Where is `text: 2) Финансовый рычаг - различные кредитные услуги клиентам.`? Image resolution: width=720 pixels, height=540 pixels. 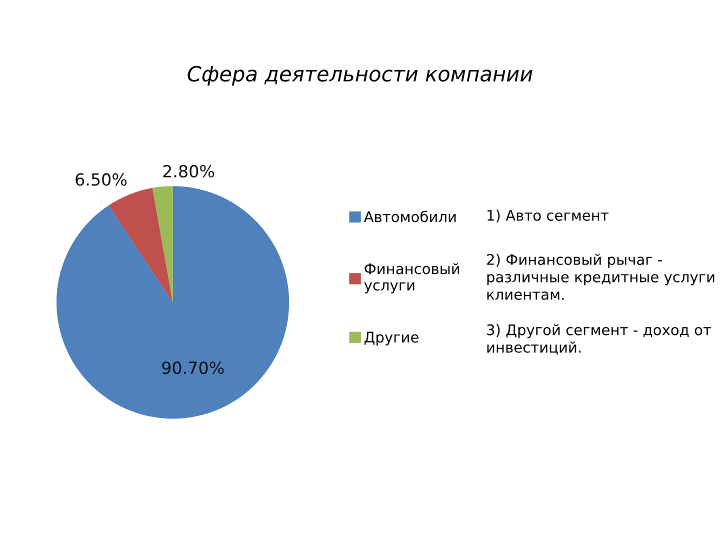 text: 2) Финансовый рычаг - различные кредитные услуги клиентам. is located at coordinates (600, 277).